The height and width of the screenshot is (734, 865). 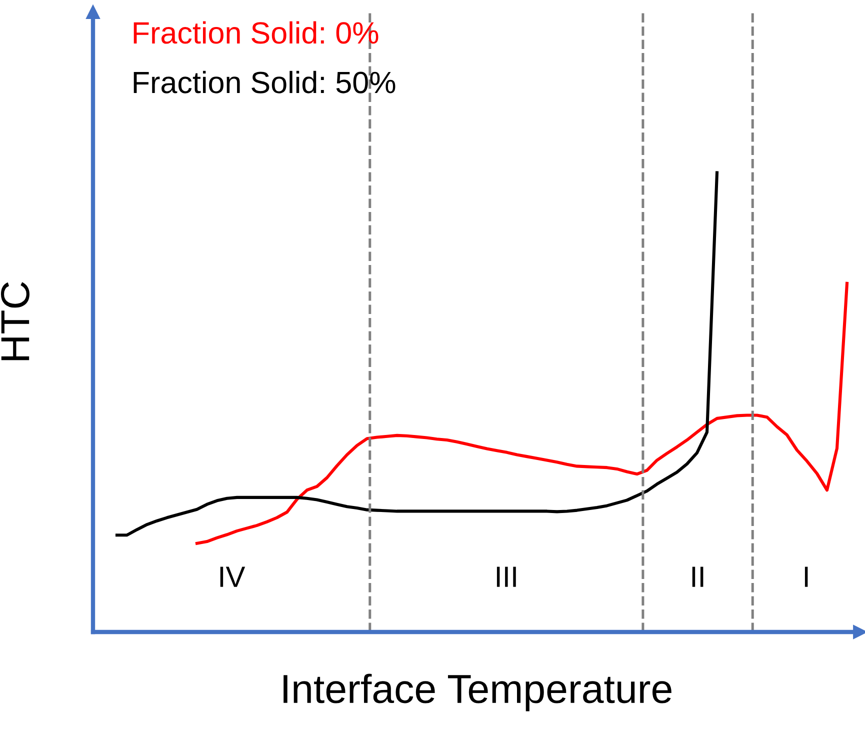 What do you see at coordinates (506, 576) in the screenshot?
I see `annotation: III` at bounding box center [506, 576].